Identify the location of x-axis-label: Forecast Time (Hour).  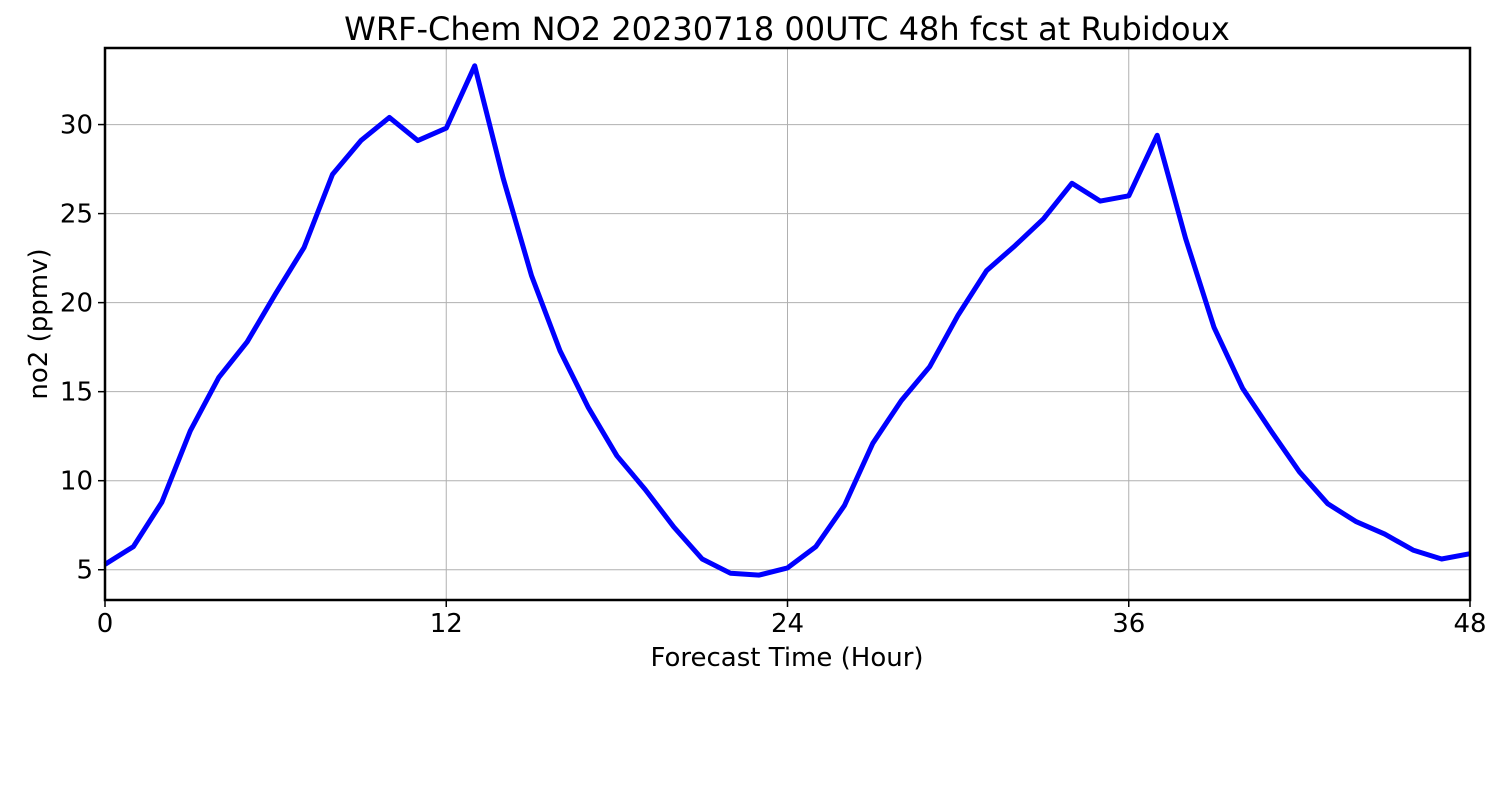
(786, 658).